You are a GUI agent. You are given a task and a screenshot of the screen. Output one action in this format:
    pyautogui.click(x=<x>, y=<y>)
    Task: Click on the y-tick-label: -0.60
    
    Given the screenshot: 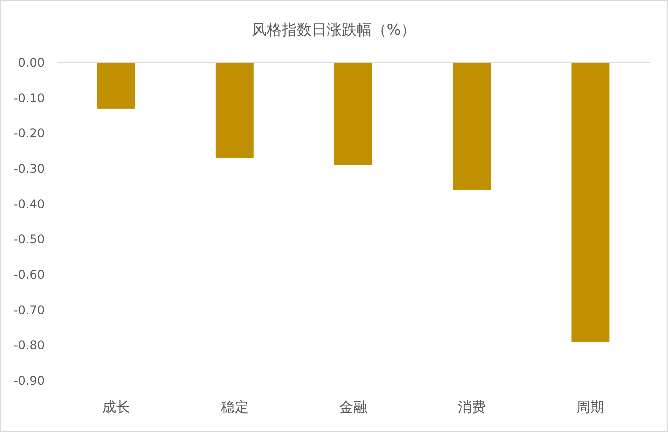 What is the action you would take?
    pyautogui.click(x=29, y=275)
    